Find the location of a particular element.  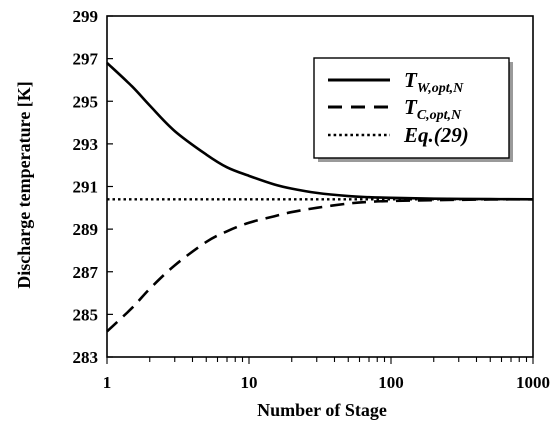

y-tick-label: 299 is located at coordinates (86, 16).